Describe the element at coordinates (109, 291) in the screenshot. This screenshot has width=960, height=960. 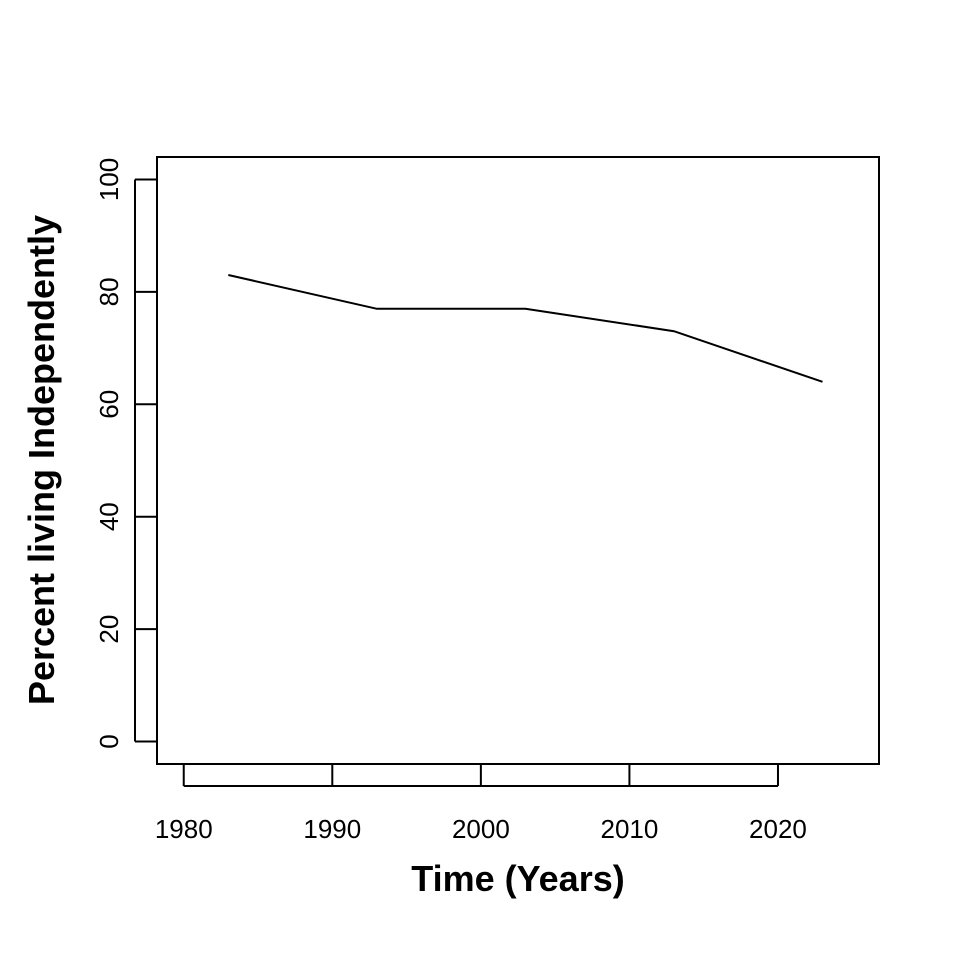
I see `y-tick-label: 80` at that location.